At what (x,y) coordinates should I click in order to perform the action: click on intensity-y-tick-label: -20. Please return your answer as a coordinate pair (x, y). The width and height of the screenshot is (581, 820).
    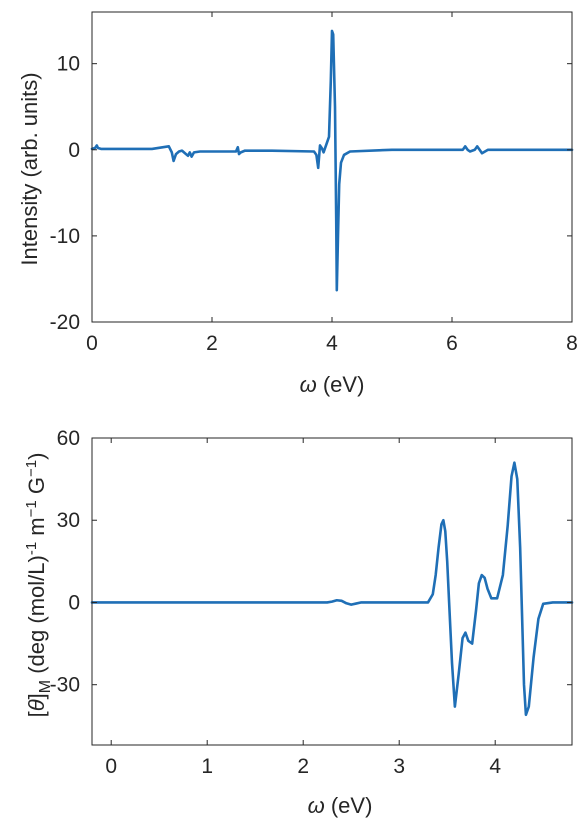
    Looking at the image, I should click on (65, 322).